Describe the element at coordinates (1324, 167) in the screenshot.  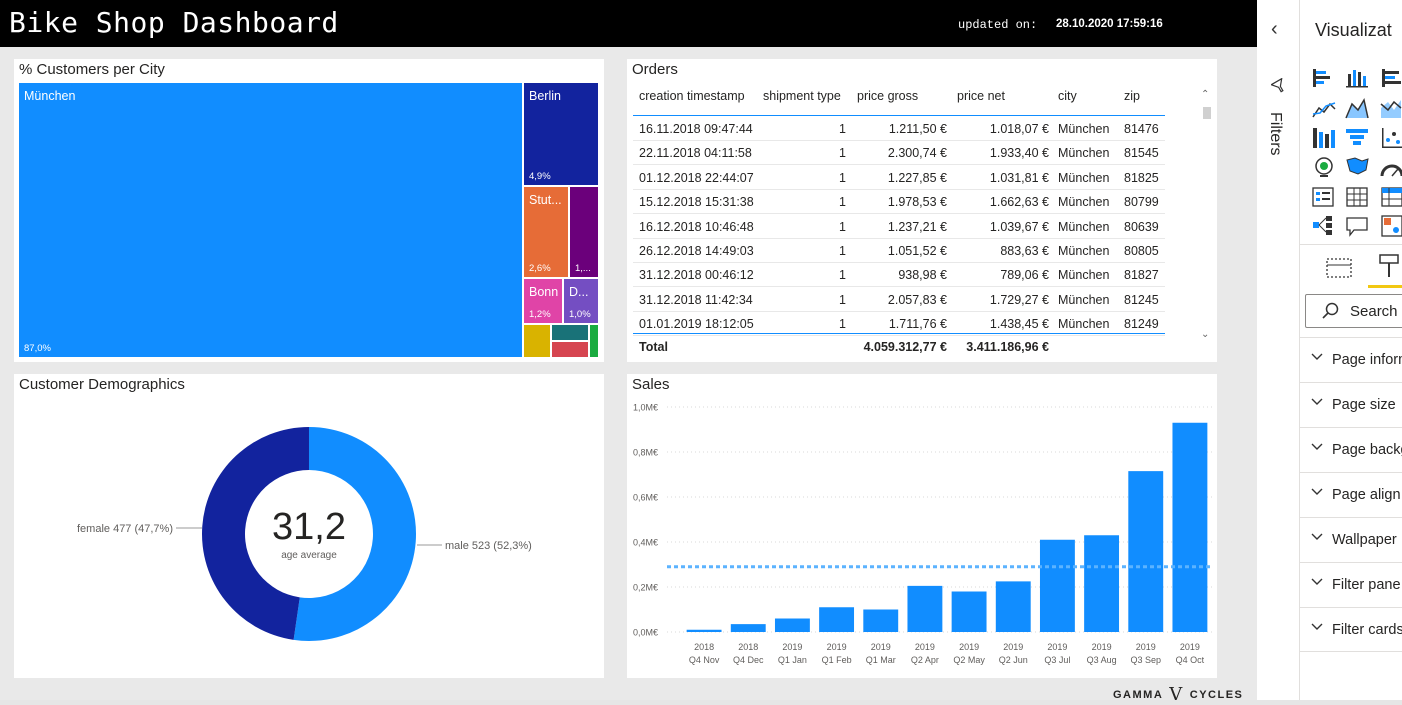
I see `map-icon` at that location.